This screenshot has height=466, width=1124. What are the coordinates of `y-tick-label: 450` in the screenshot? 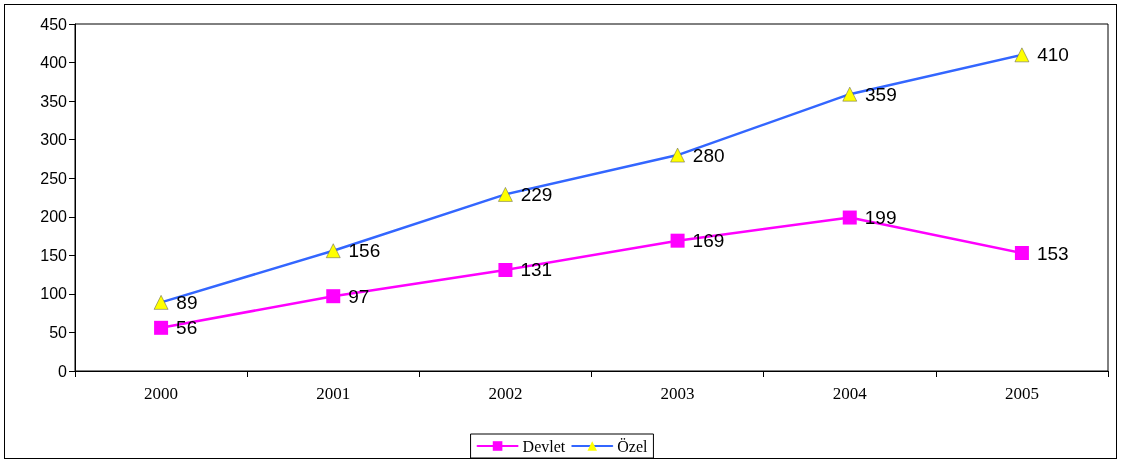 It's located at (54, 24).